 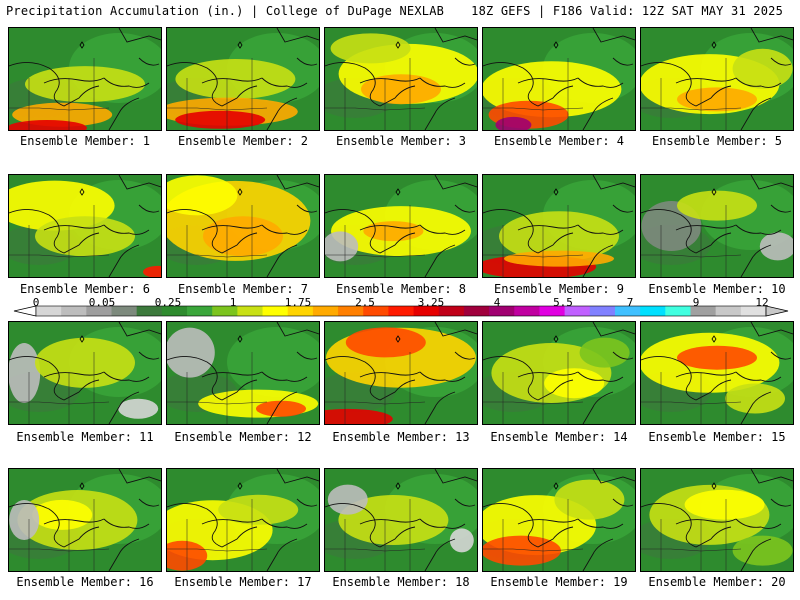 I want to click on ensemble-member-8-map, so click(x=401, y=226).